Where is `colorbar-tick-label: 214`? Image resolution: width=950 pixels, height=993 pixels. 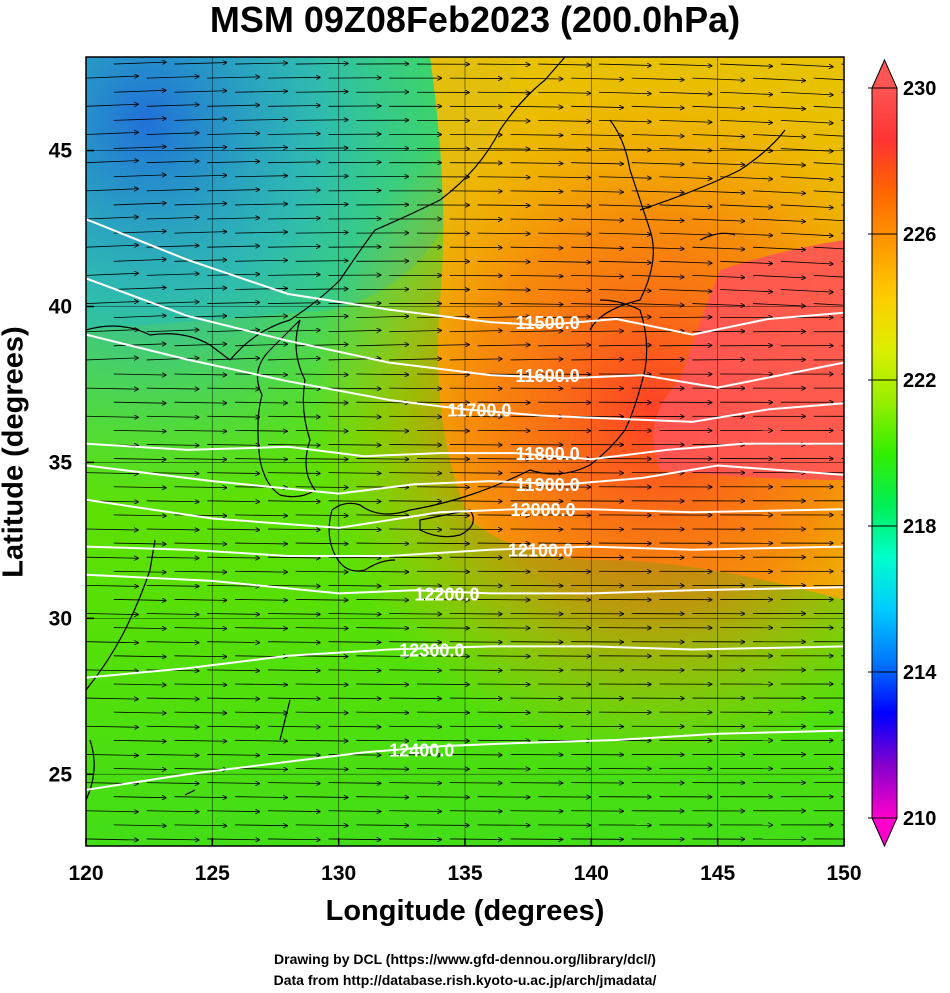 colorbar-tick-label: 214 is located at coordinates (920, 673).